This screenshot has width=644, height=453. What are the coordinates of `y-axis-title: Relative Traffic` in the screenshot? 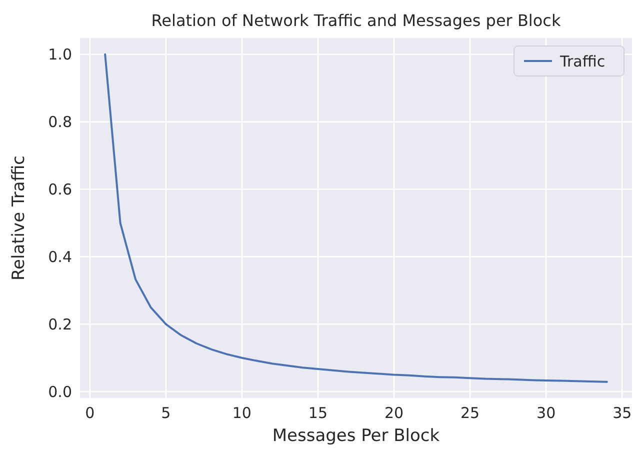 It's located at (19, 218).